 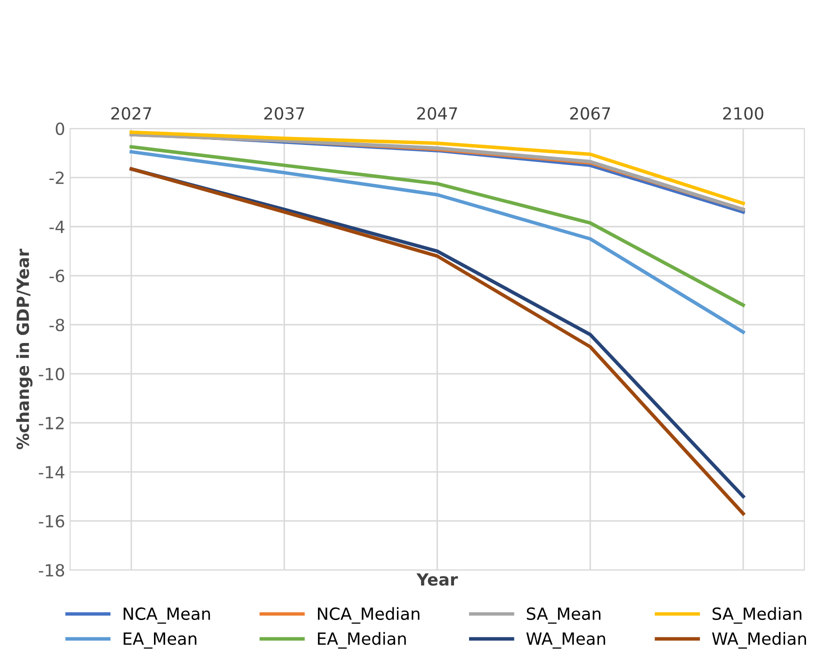 What do you see at coordinates (757, 615) in the screenshot?
I see `legend-label: SA_Median` at bounding box center [757, 615].